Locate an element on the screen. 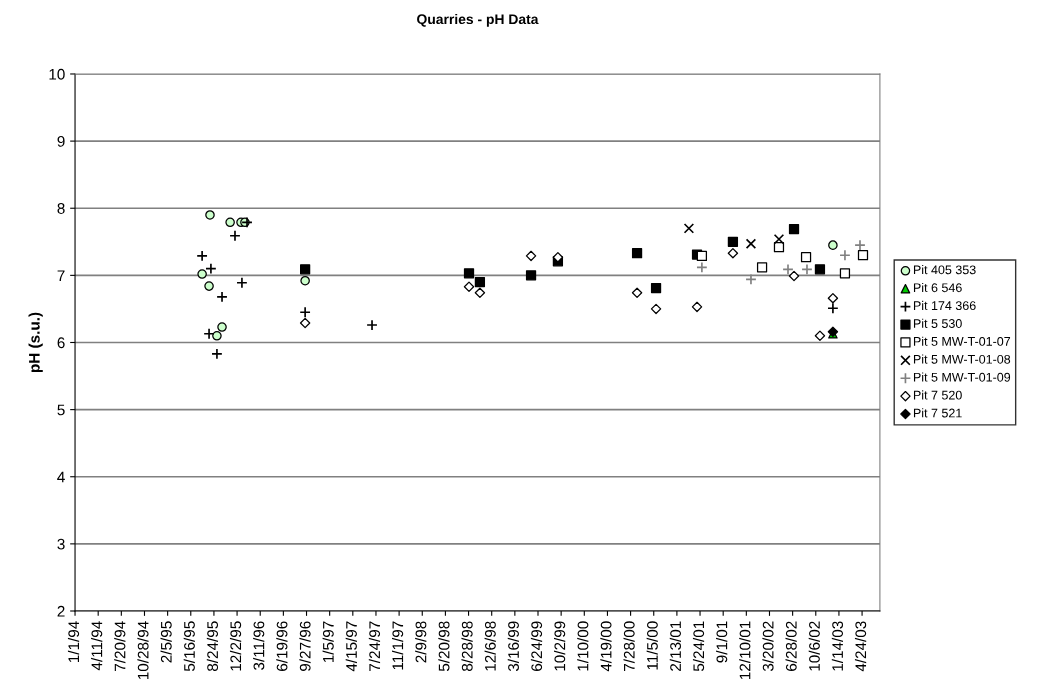  x-tick-label: 7/28/00 is located at coordinates (629, 646).